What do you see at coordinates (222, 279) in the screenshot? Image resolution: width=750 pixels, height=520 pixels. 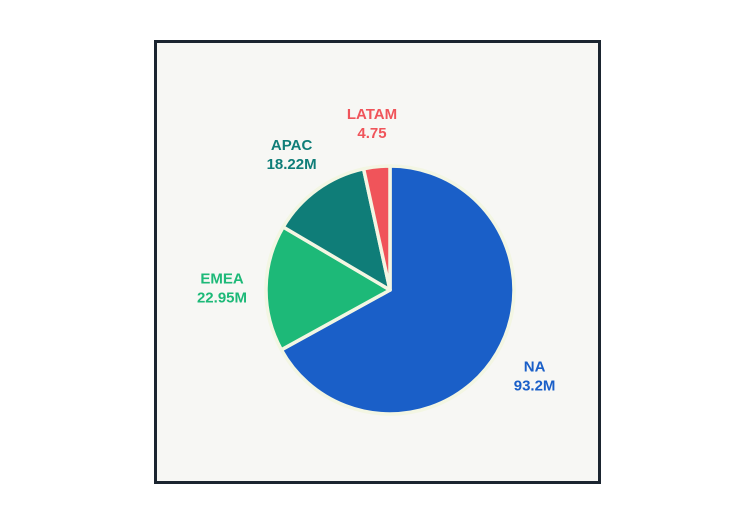 I see `slice-name-emea: EMEA` at bounding box center [222, 279].